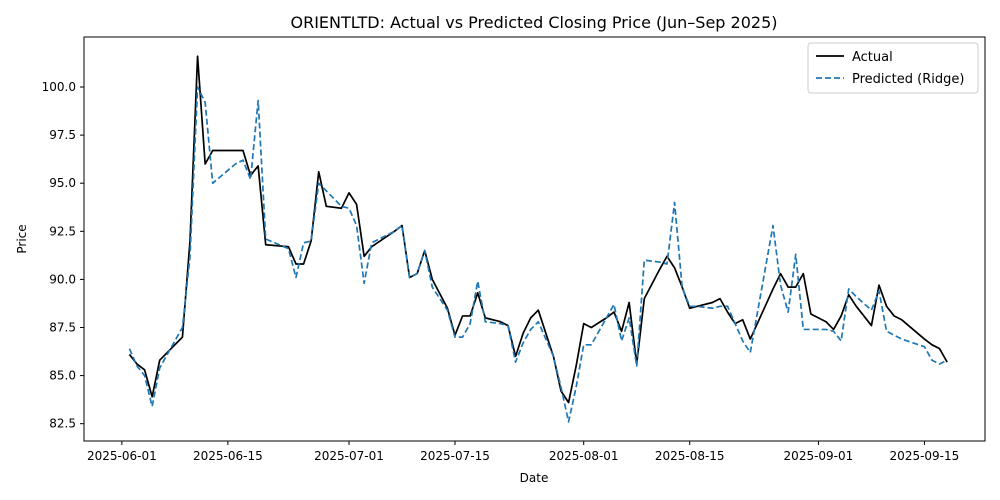 The height and width of the screenshot is (500, 1000). I want to click on x-tick-label: 2025-08-15, so click(690, 456).